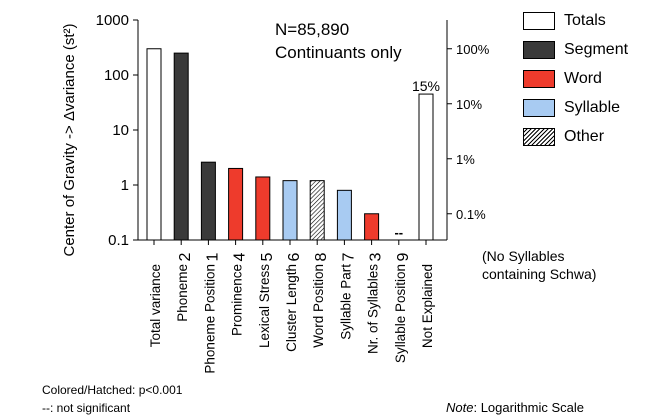 The image size is (652, 419). What do you see at coordinates (237, 300) in the screenshot?
I see `category-label: Prominence` at bounding box center [237, 300].